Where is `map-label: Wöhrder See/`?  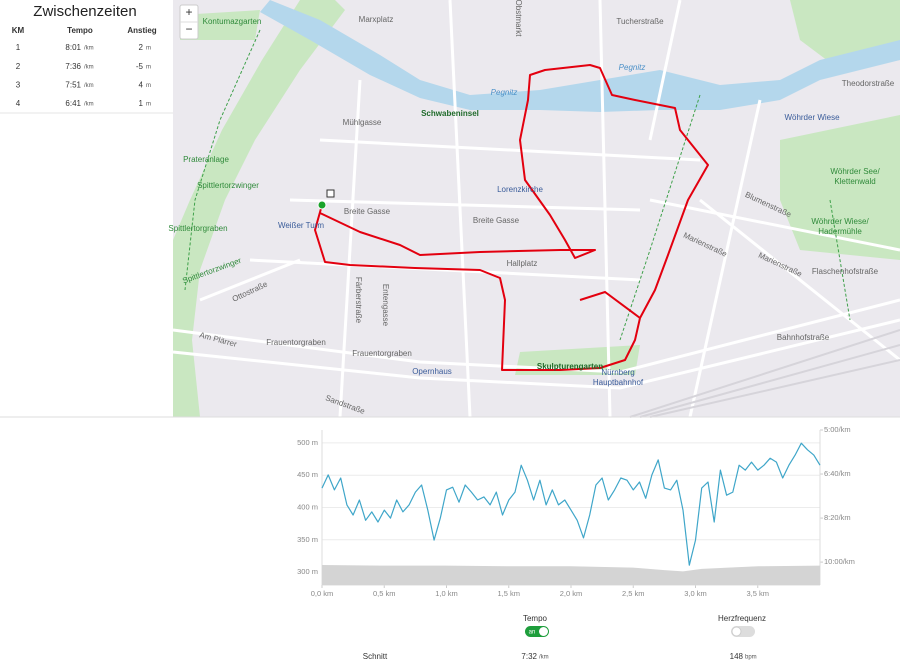 map-label: Wöhrder See/ is located at coordinates (855, 171).